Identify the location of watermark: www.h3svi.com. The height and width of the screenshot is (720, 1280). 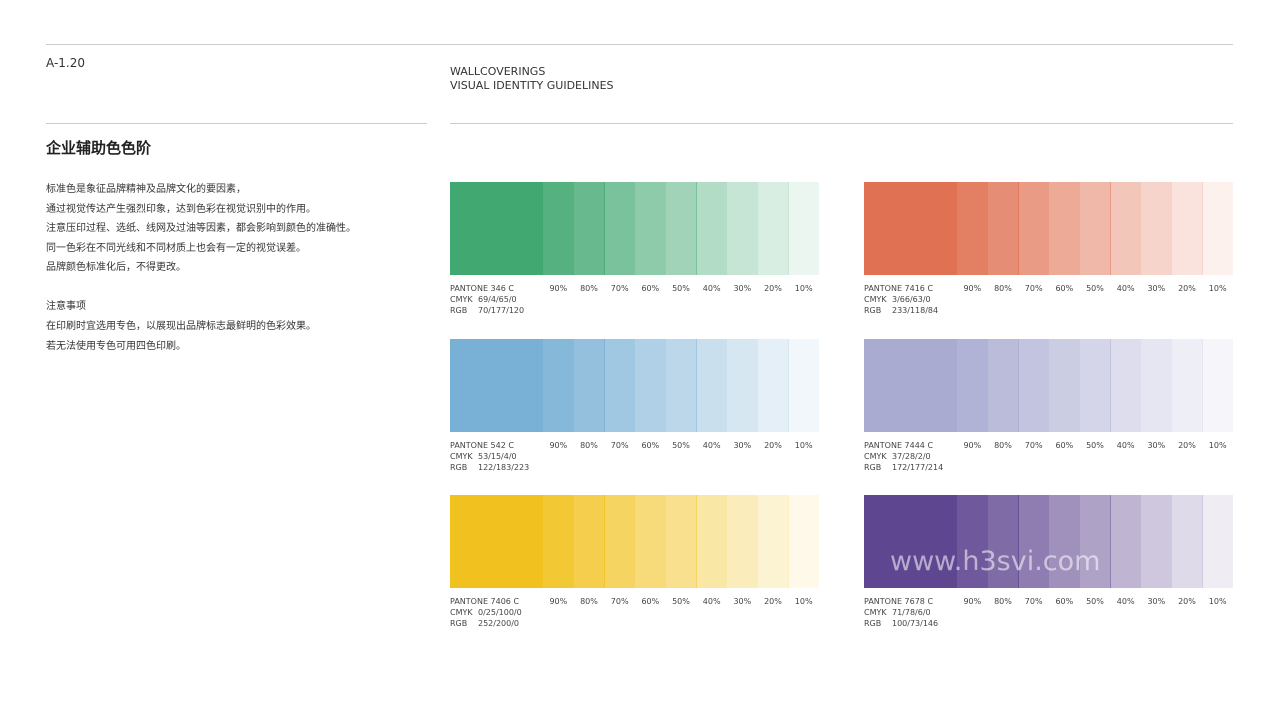
(995, 561).